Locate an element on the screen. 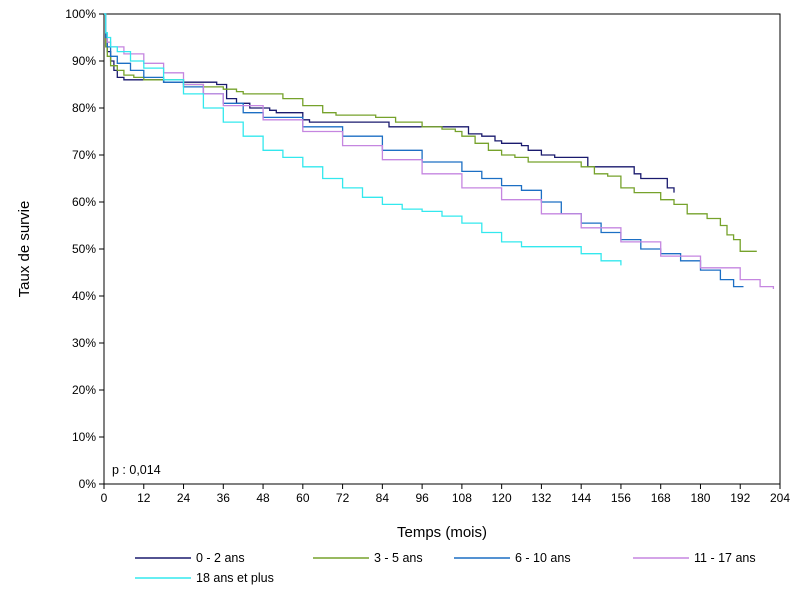 This screenshot has height=600, width=800. x-tick-label: 168 is located at coordinates (661, 498).